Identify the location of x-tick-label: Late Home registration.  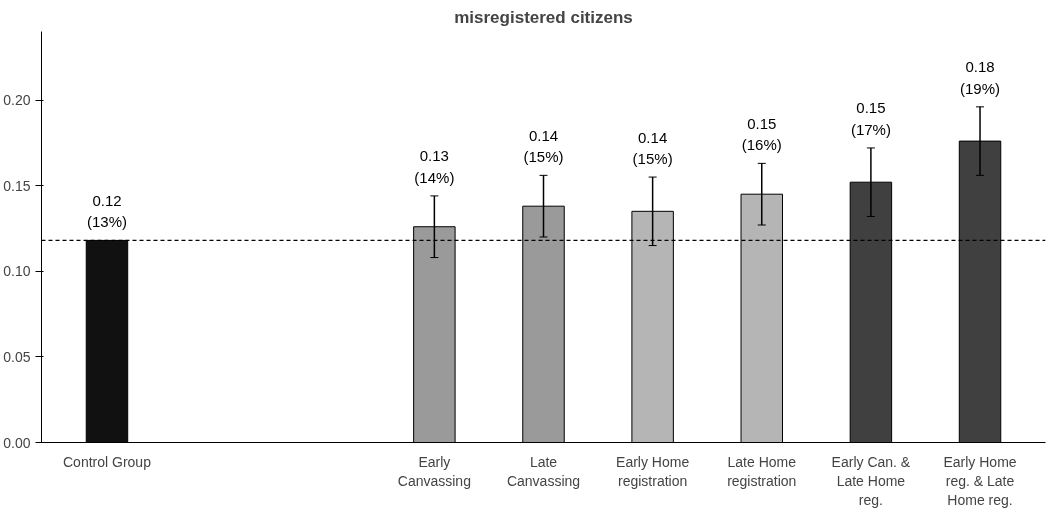
(762, 471).